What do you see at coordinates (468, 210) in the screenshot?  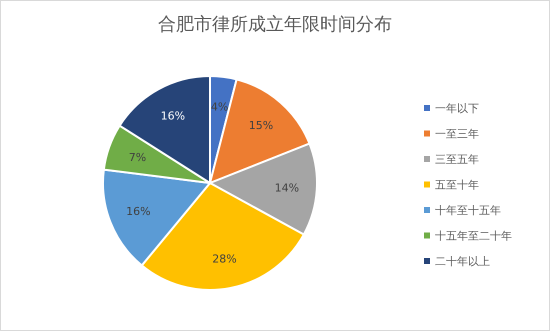 I see `legend-label: 十年至十五年` at bounding box center [468, 210].